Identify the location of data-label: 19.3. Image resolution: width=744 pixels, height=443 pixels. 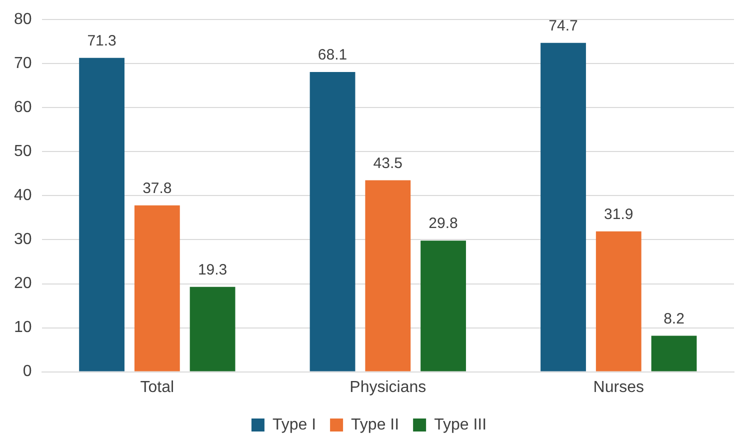
(213, 269).